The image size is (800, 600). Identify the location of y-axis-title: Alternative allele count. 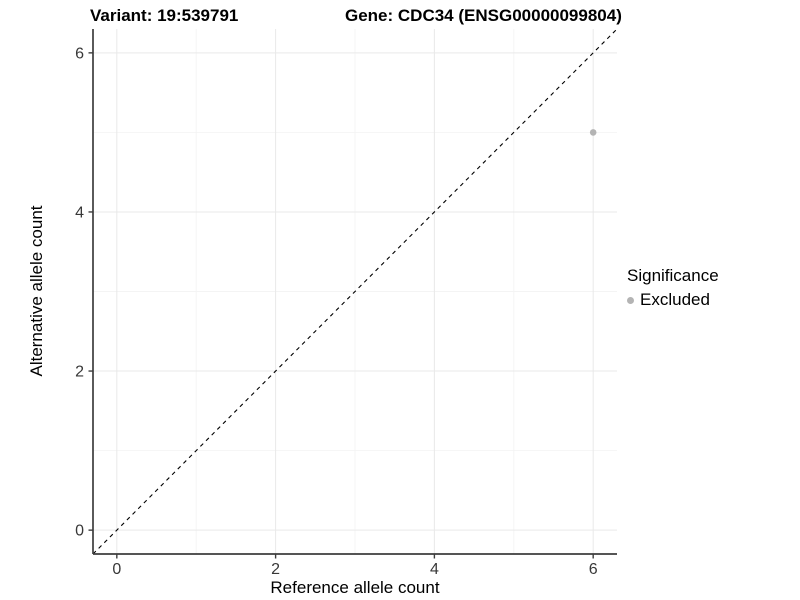
(36, 291).